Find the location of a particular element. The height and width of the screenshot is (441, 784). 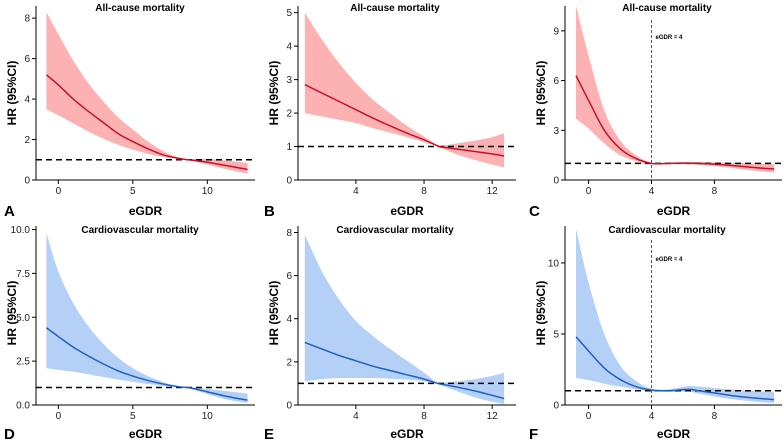

y-tick-label: 9 is located at coordinates (556, 31).